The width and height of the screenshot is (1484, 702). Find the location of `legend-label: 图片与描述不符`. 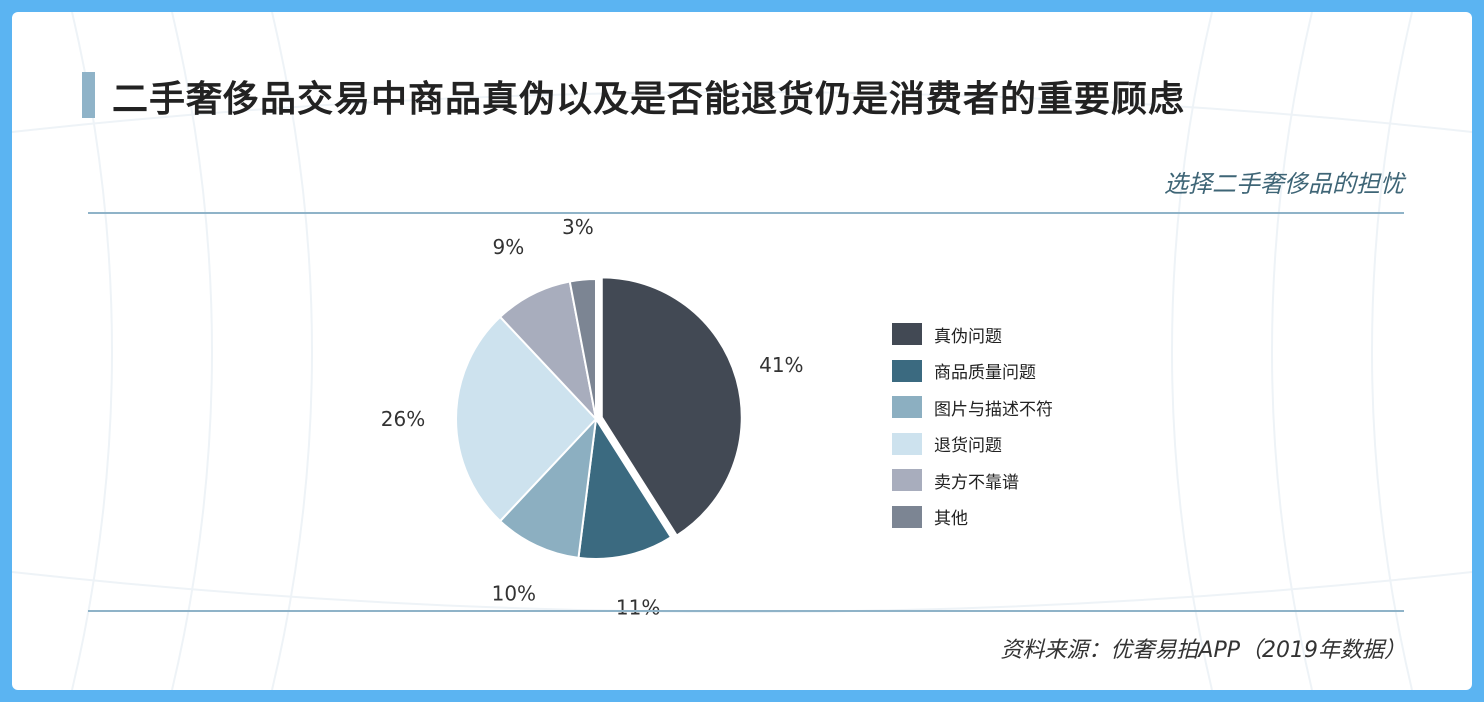

legend-label: 图片与描述不符 is located at coordinates (993, 409).